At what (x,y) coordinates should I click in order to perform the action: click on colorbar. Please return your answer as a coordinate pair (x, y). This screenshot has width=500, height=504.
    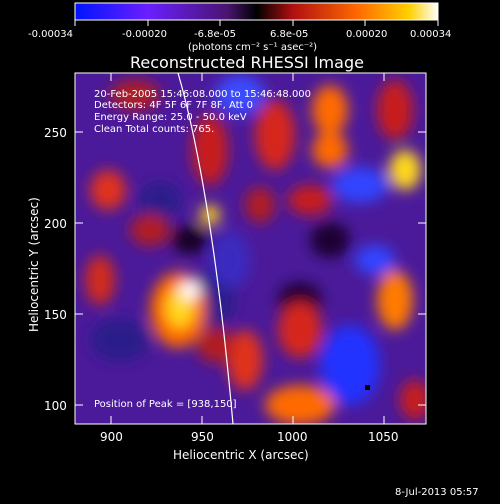
    Looking at the image, I should click on (256, 11).